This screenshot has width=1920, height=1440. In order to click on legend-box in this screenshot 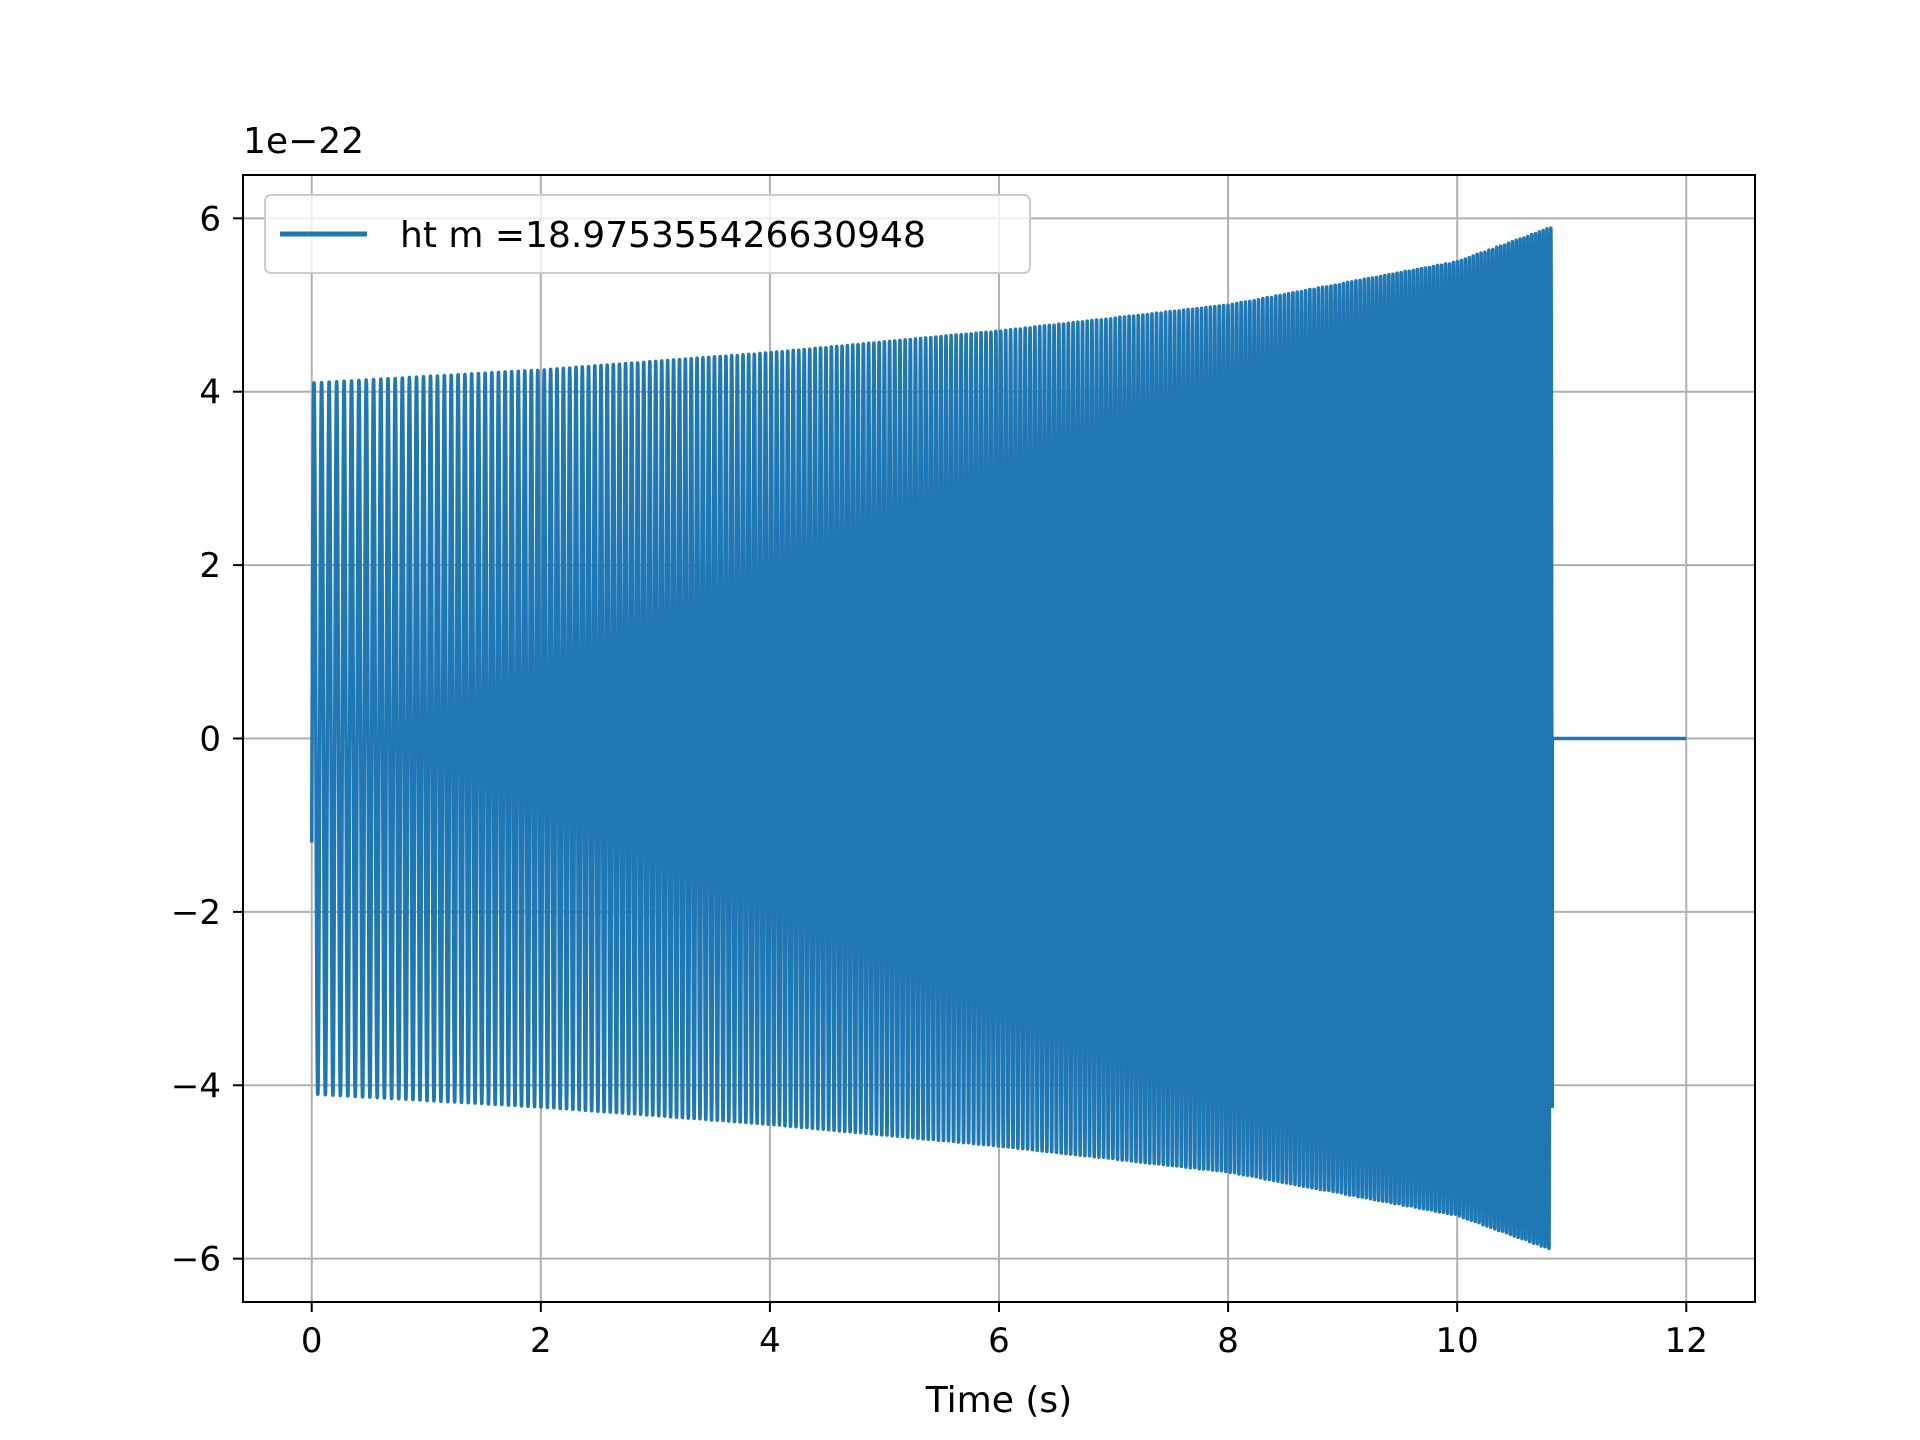, I will do `click(647, 234)`.